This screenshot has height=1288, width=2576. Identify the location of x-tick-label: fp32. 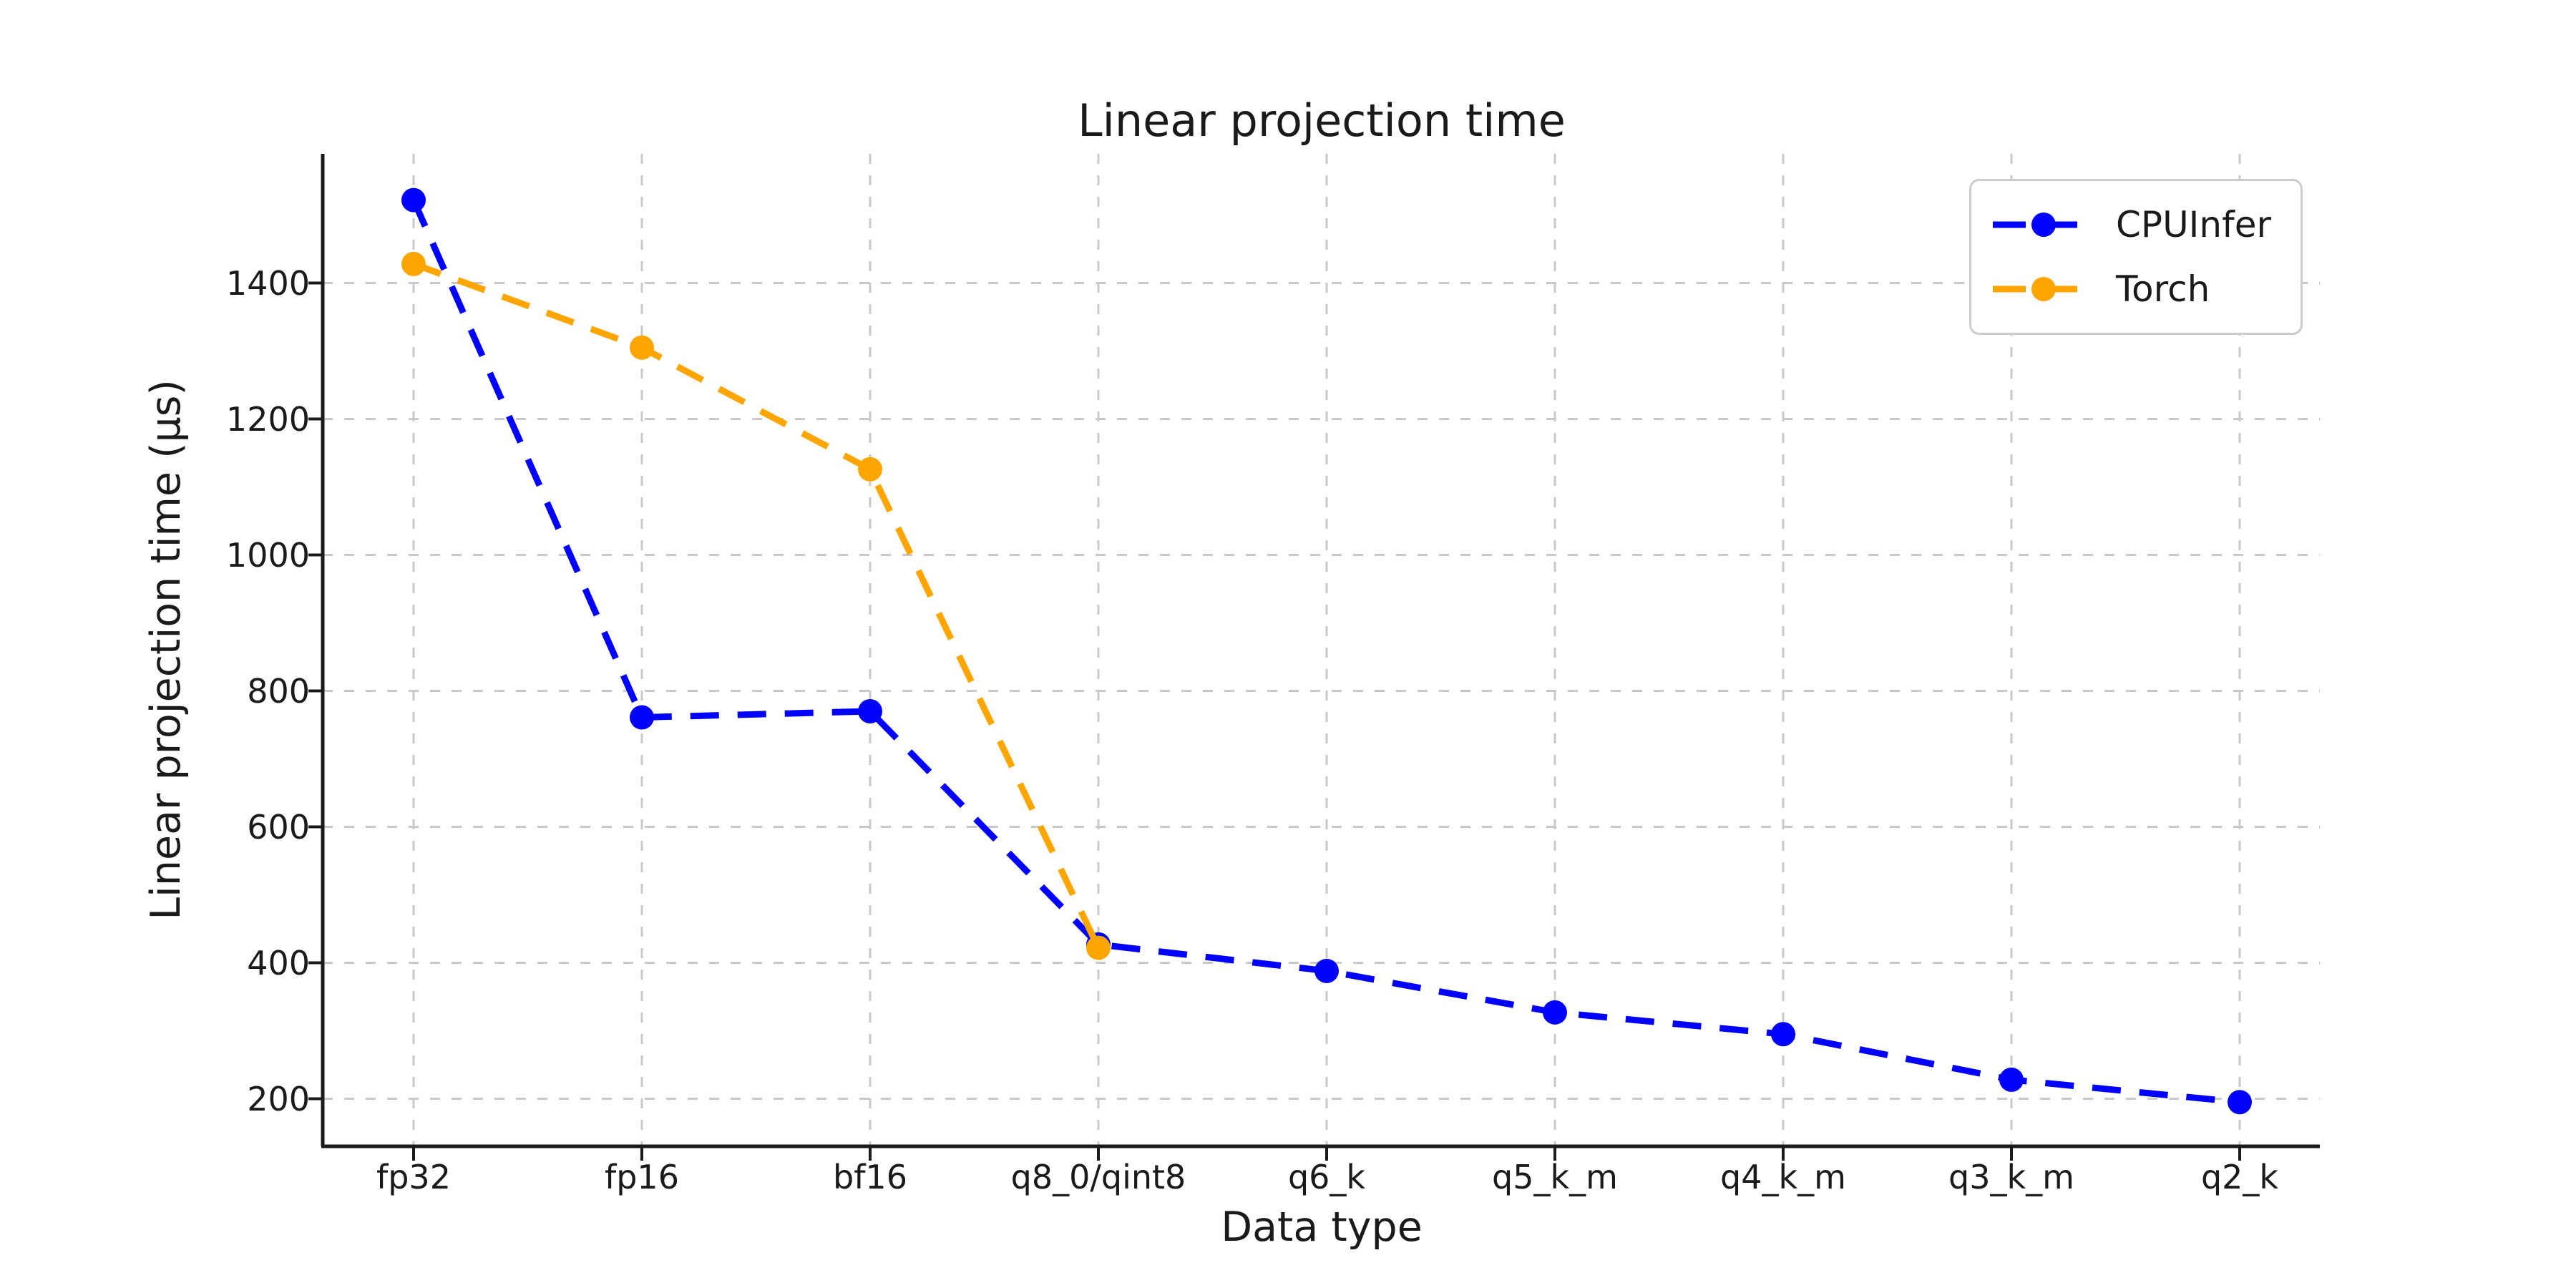
(413, 1177).